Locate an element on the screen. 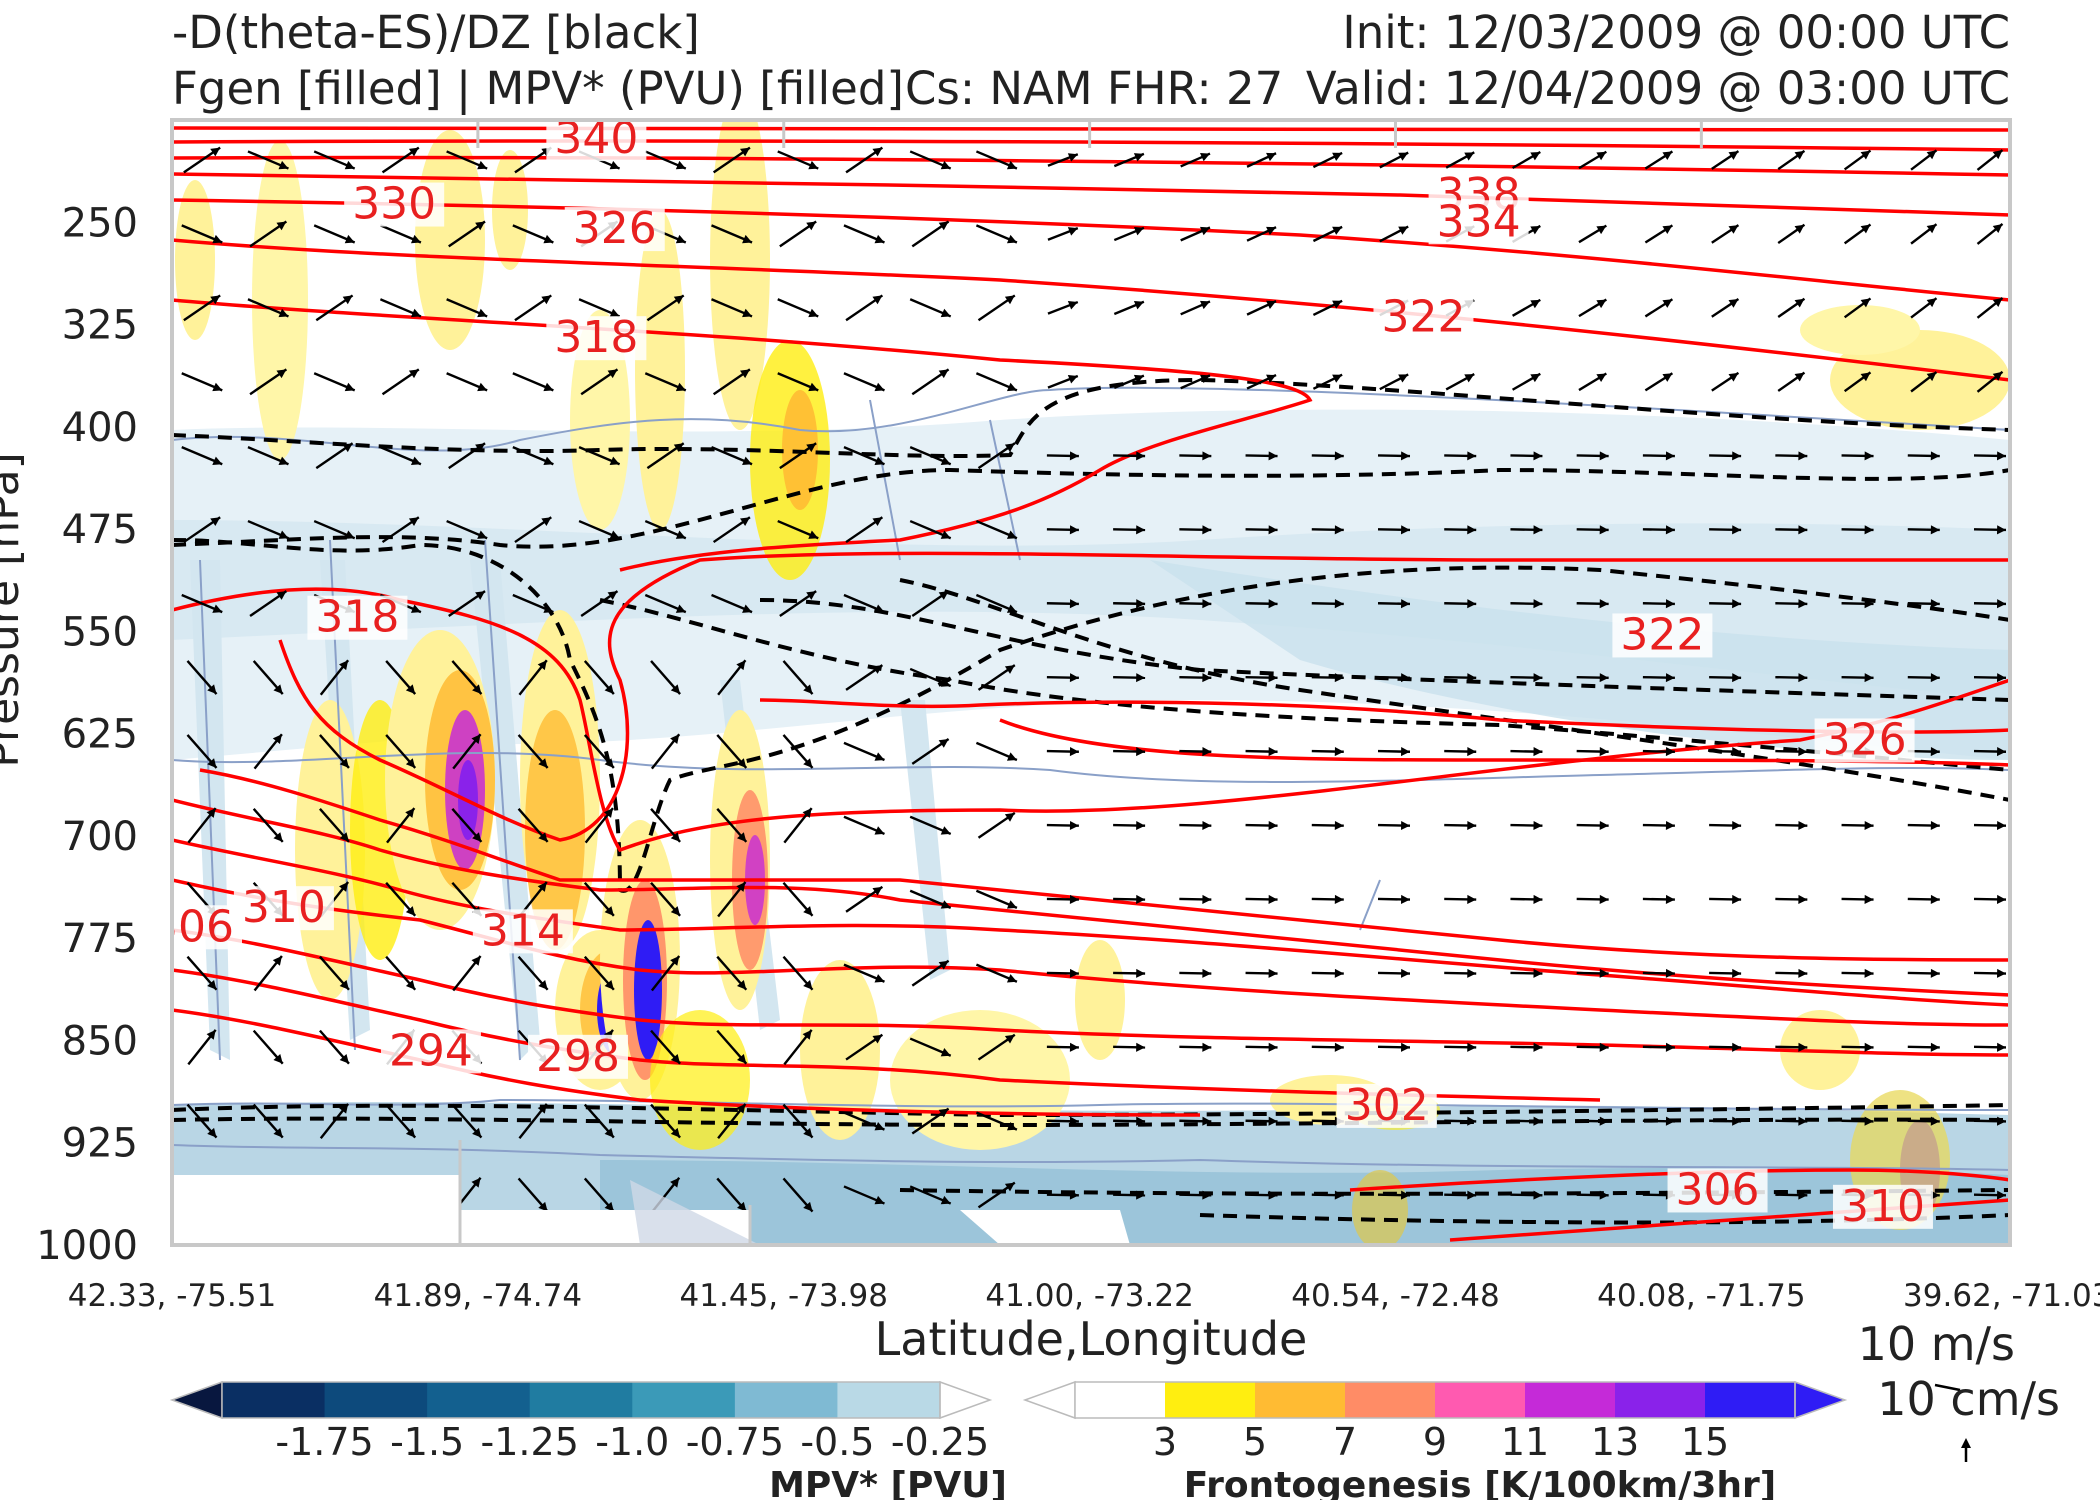  x-tick-label: 42.33, -75.51 is located at coordinates (172, 1296).